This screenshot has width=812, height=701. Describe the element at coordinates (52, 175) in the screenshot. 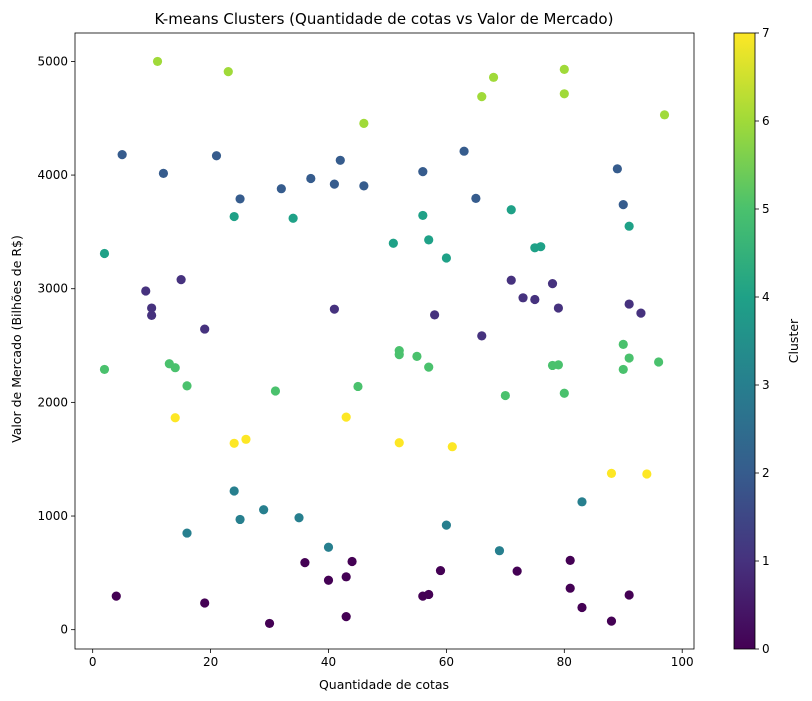

I see `y-tick-label: 4000` at that location.